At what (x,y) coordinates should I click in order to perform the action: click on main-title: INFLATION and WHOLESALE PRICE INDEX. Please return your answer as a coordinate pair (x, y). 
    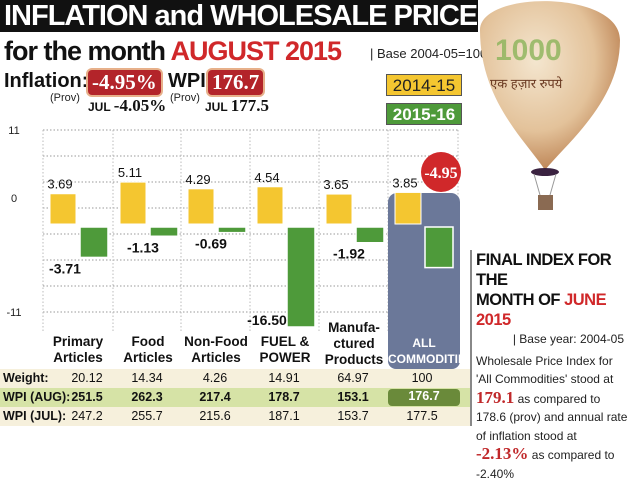
    Looking at the image, I should click on (239, 16).